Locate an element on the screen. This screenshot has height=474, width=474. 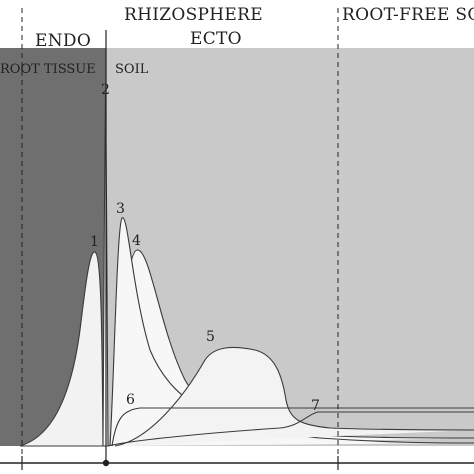
root-surface-marker is located at coordinates (106, 463).